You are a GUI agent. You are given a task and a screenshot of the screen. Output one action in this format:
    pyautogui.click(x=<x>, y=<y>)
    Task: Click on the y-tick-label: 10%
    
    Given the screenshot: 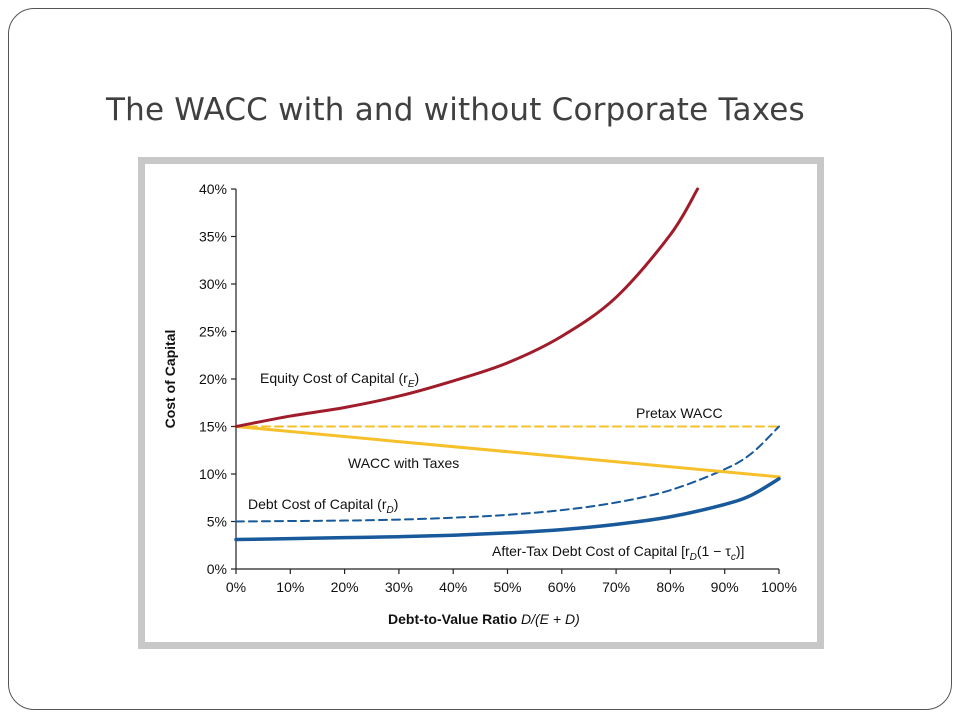 What is the action you would take?
    pyautogui.click(x=213, y=474)
    